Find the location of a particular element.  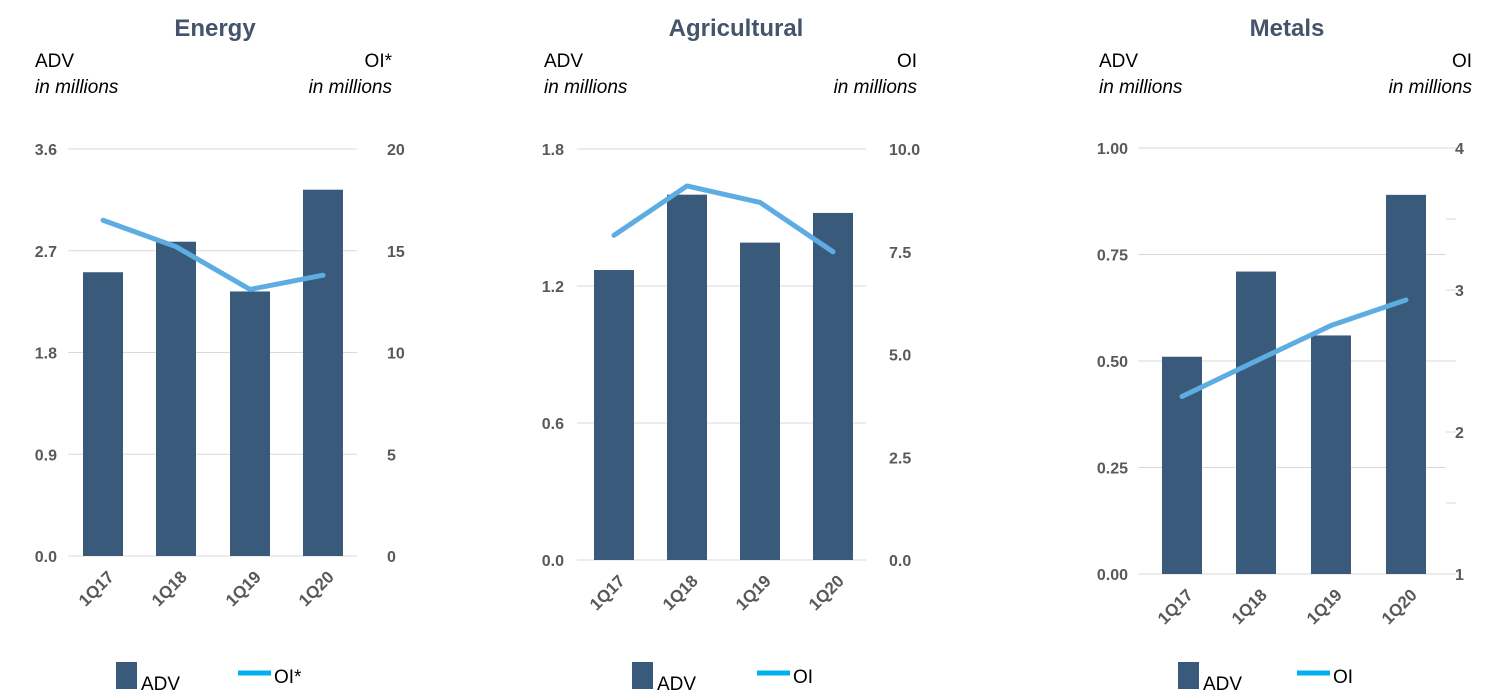

right-tick-label: 2.5 is located at coordinates (900, 458).